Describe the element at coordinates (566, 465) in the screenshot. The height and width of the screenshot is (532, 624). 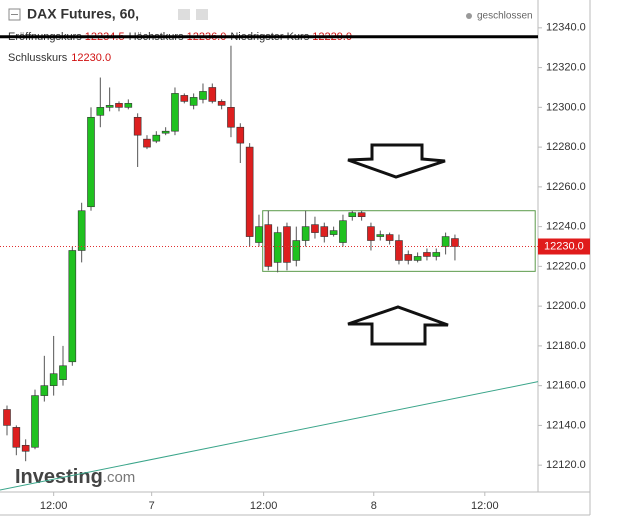
I see `y-tick-label: 12120.0` at that location.